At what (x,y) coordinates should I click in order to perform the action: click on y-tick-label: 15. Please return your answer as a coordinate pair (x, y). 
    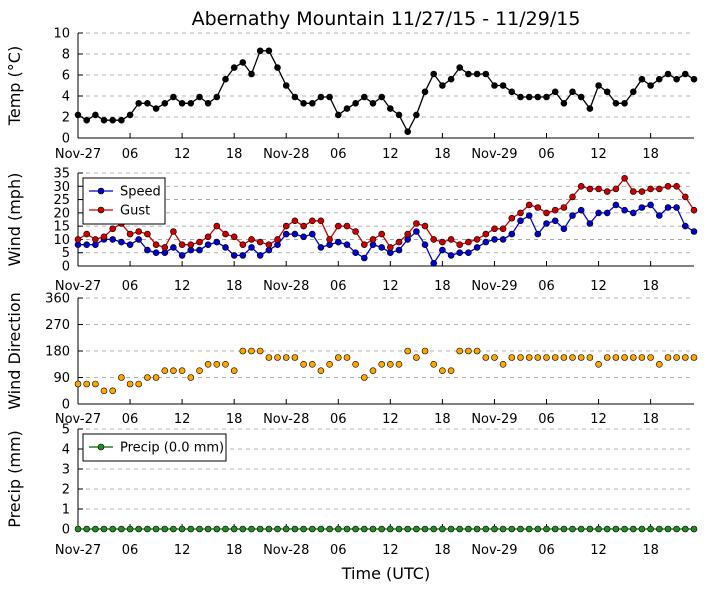
    Looking at the image, I should click on (61, 227).